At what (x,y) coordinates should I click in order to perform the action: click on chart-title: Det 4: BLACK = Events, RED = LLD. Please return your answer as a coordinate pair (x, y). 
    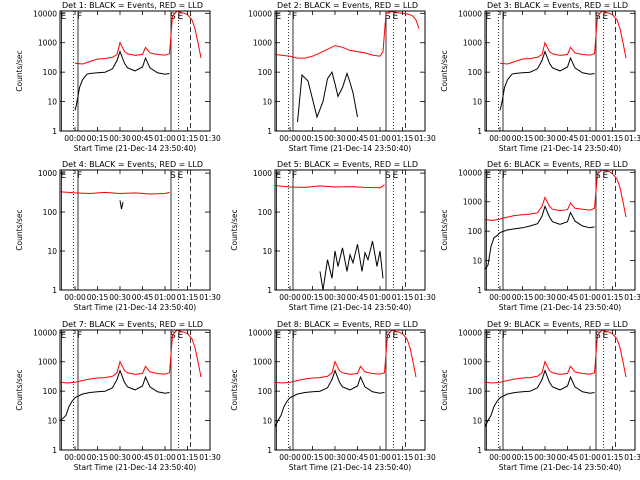
    Looking at the image, I should click on (132, 164).